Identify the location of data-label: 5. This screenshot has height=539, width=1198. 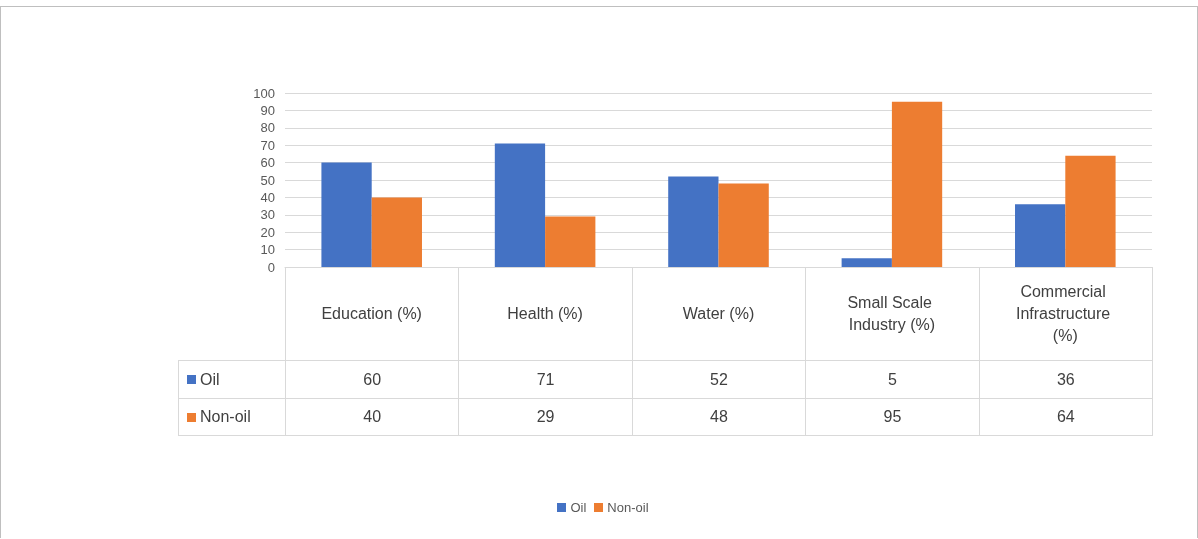
(892, 379).